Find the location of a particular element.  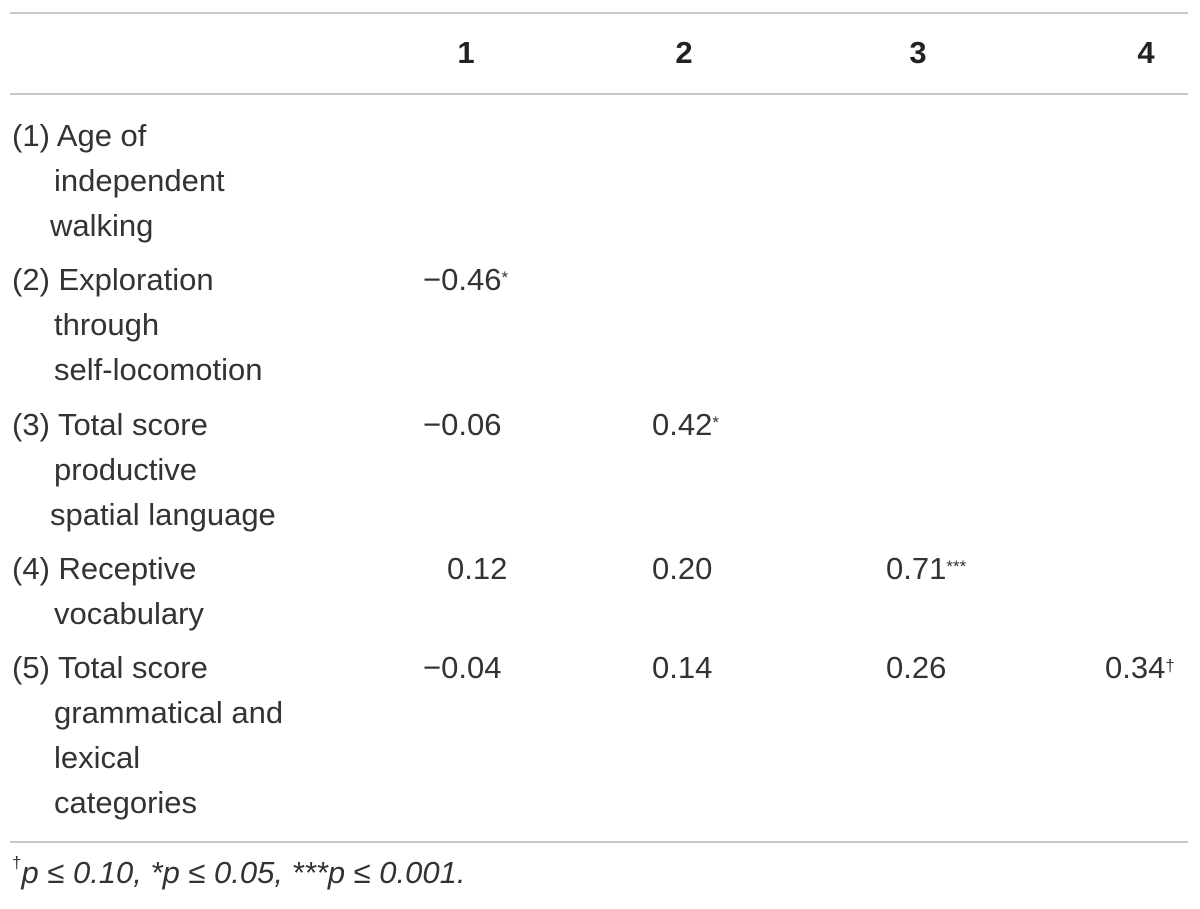

cell-value: 0.12 is located at coordinates (477, 568).